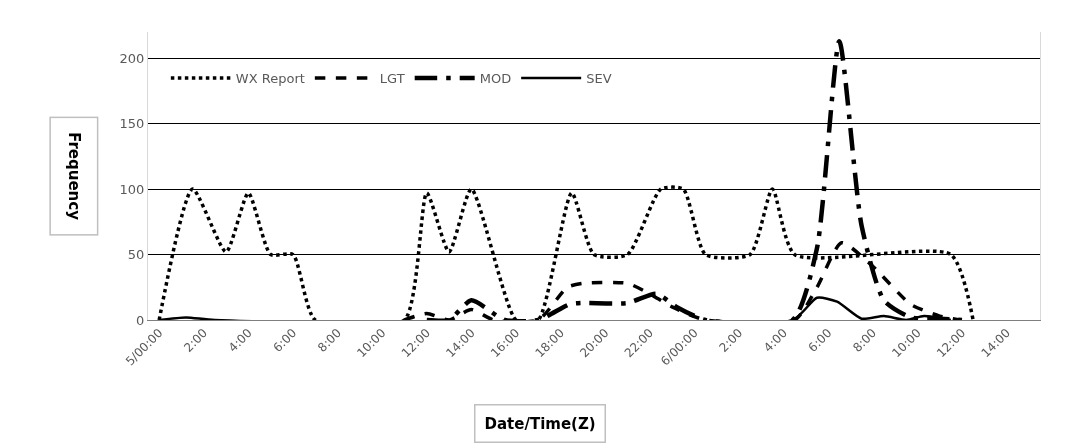 The height and width of the screenshot is (448, 1065). I want to click on x-axis-title: Date/Time(Z), so click(540, 423).